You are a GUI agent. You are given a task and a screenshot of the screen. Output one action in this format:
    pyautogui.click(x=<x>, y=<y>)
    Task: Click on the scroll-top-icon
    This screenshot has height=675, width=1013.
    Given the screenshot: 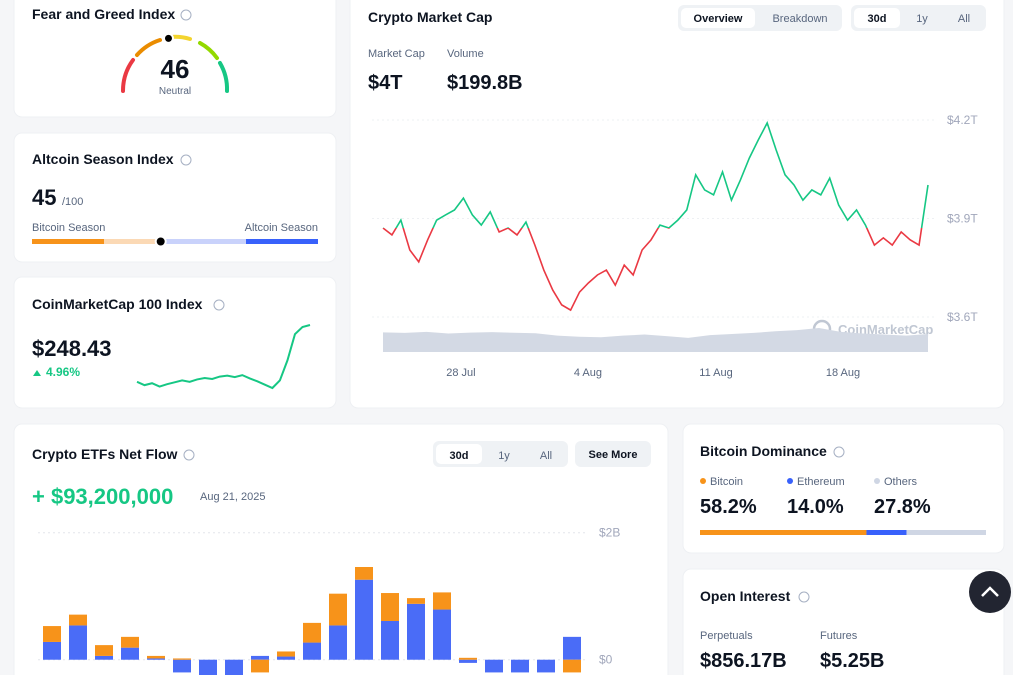 What is the action you would take?
    pyautogui.click(x=990, y=591)
    